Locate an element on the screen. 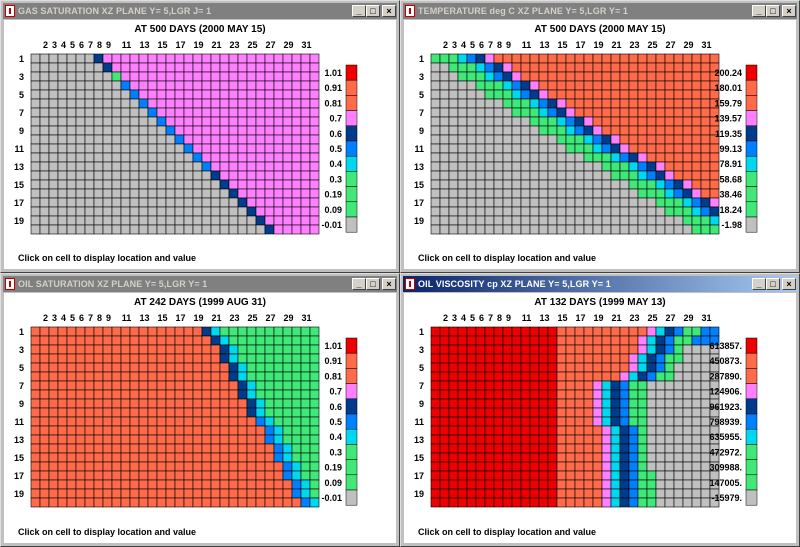 This screenshot has width=800, height=547. legend-label: -15979. is located at coordinates (726, 498).